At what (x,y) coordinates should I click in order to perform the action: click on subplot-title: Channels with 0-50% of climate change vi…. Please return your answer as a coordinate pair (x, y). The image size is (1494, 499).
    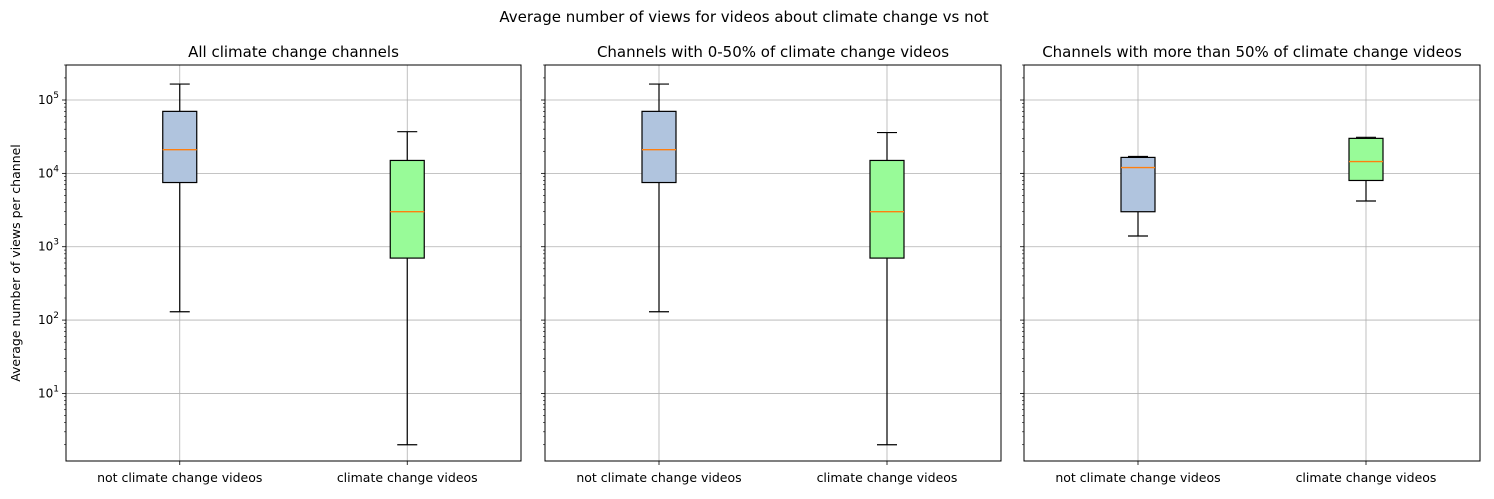
    Looking at the image, I should click on (773, 52).